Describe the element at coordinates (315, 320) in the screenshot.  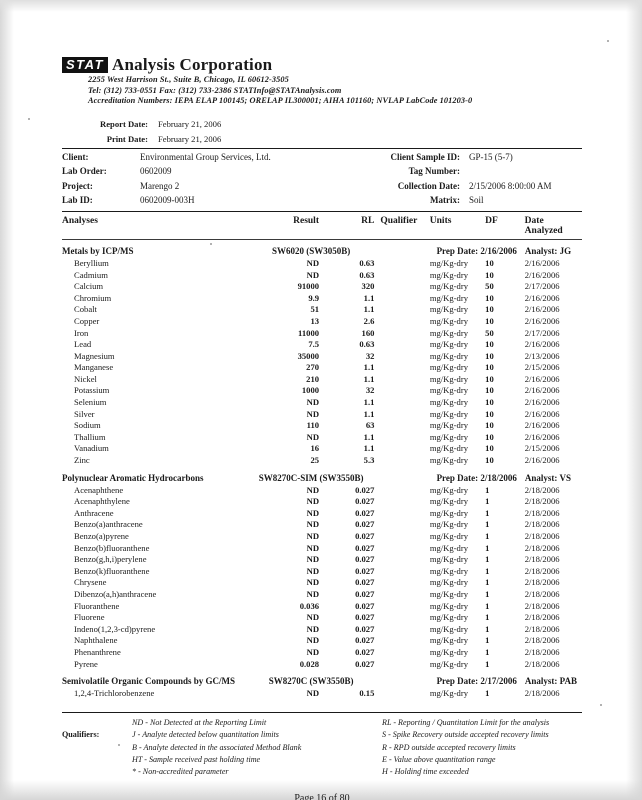
I see `analyte-result: 13` at that location.